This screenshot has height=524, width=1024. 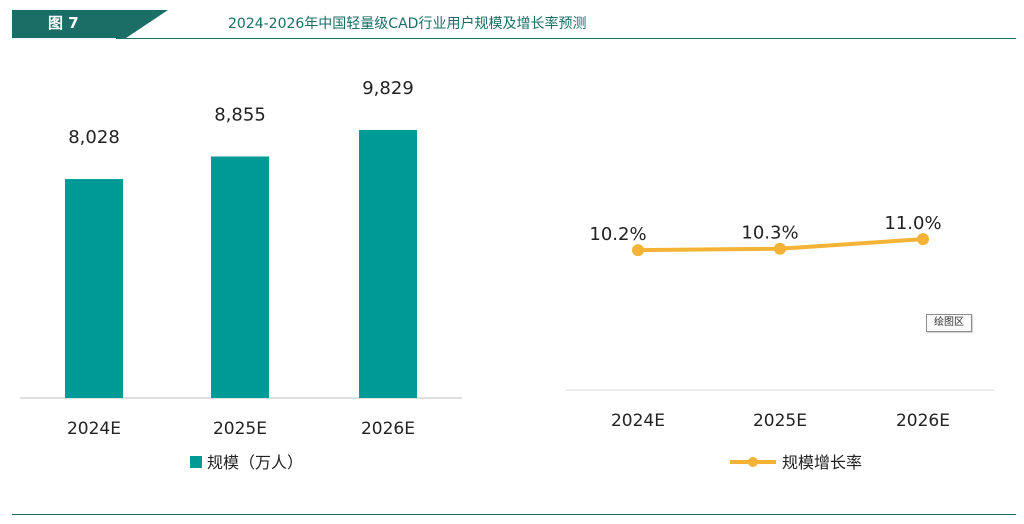 I want to click on bar-legend: 规模（万人）, so click(x=246, y=462).